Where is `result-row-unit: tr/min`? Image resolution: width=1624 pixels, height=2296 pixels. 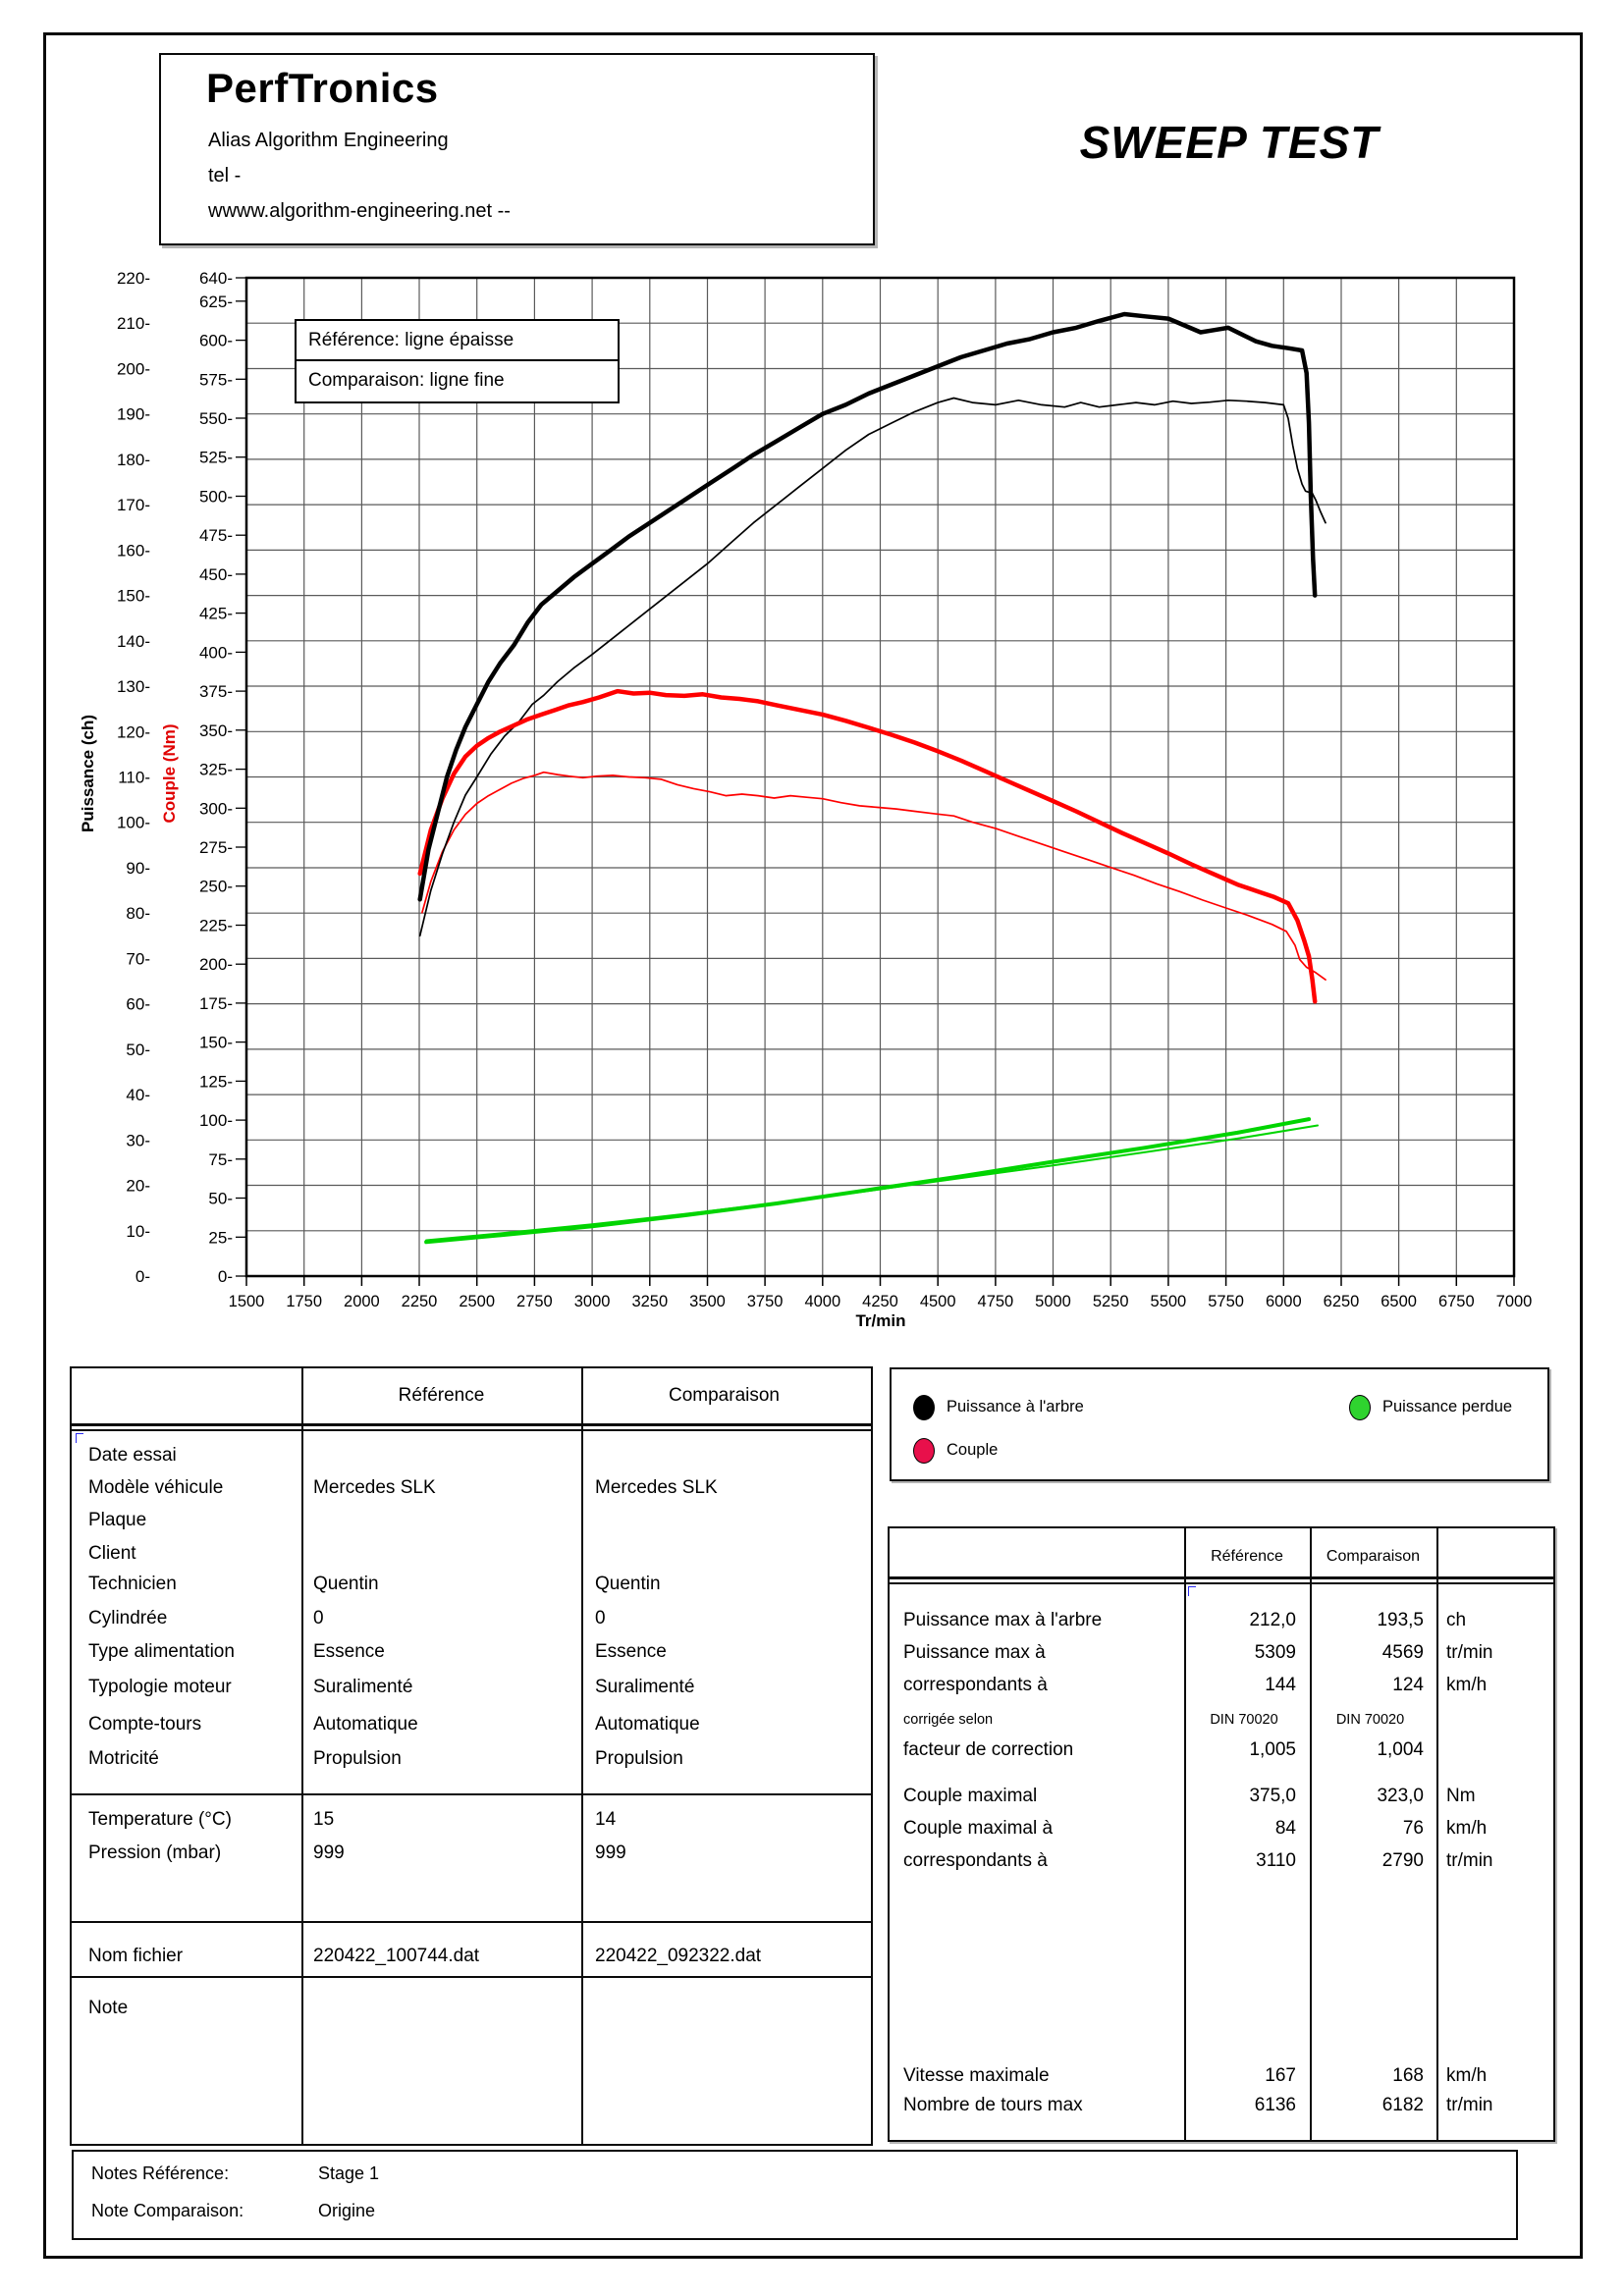 result-row-unit: tr/min is located at coordinates (1469, 1652).